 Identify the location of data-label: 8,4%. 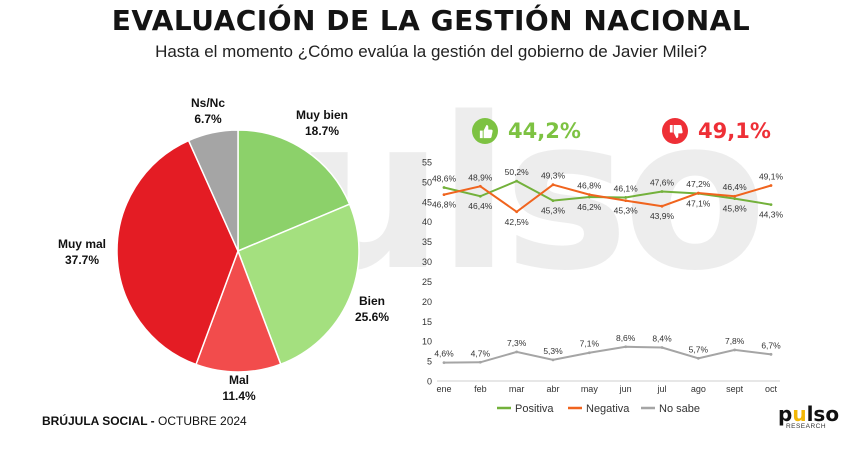
(662, 339).